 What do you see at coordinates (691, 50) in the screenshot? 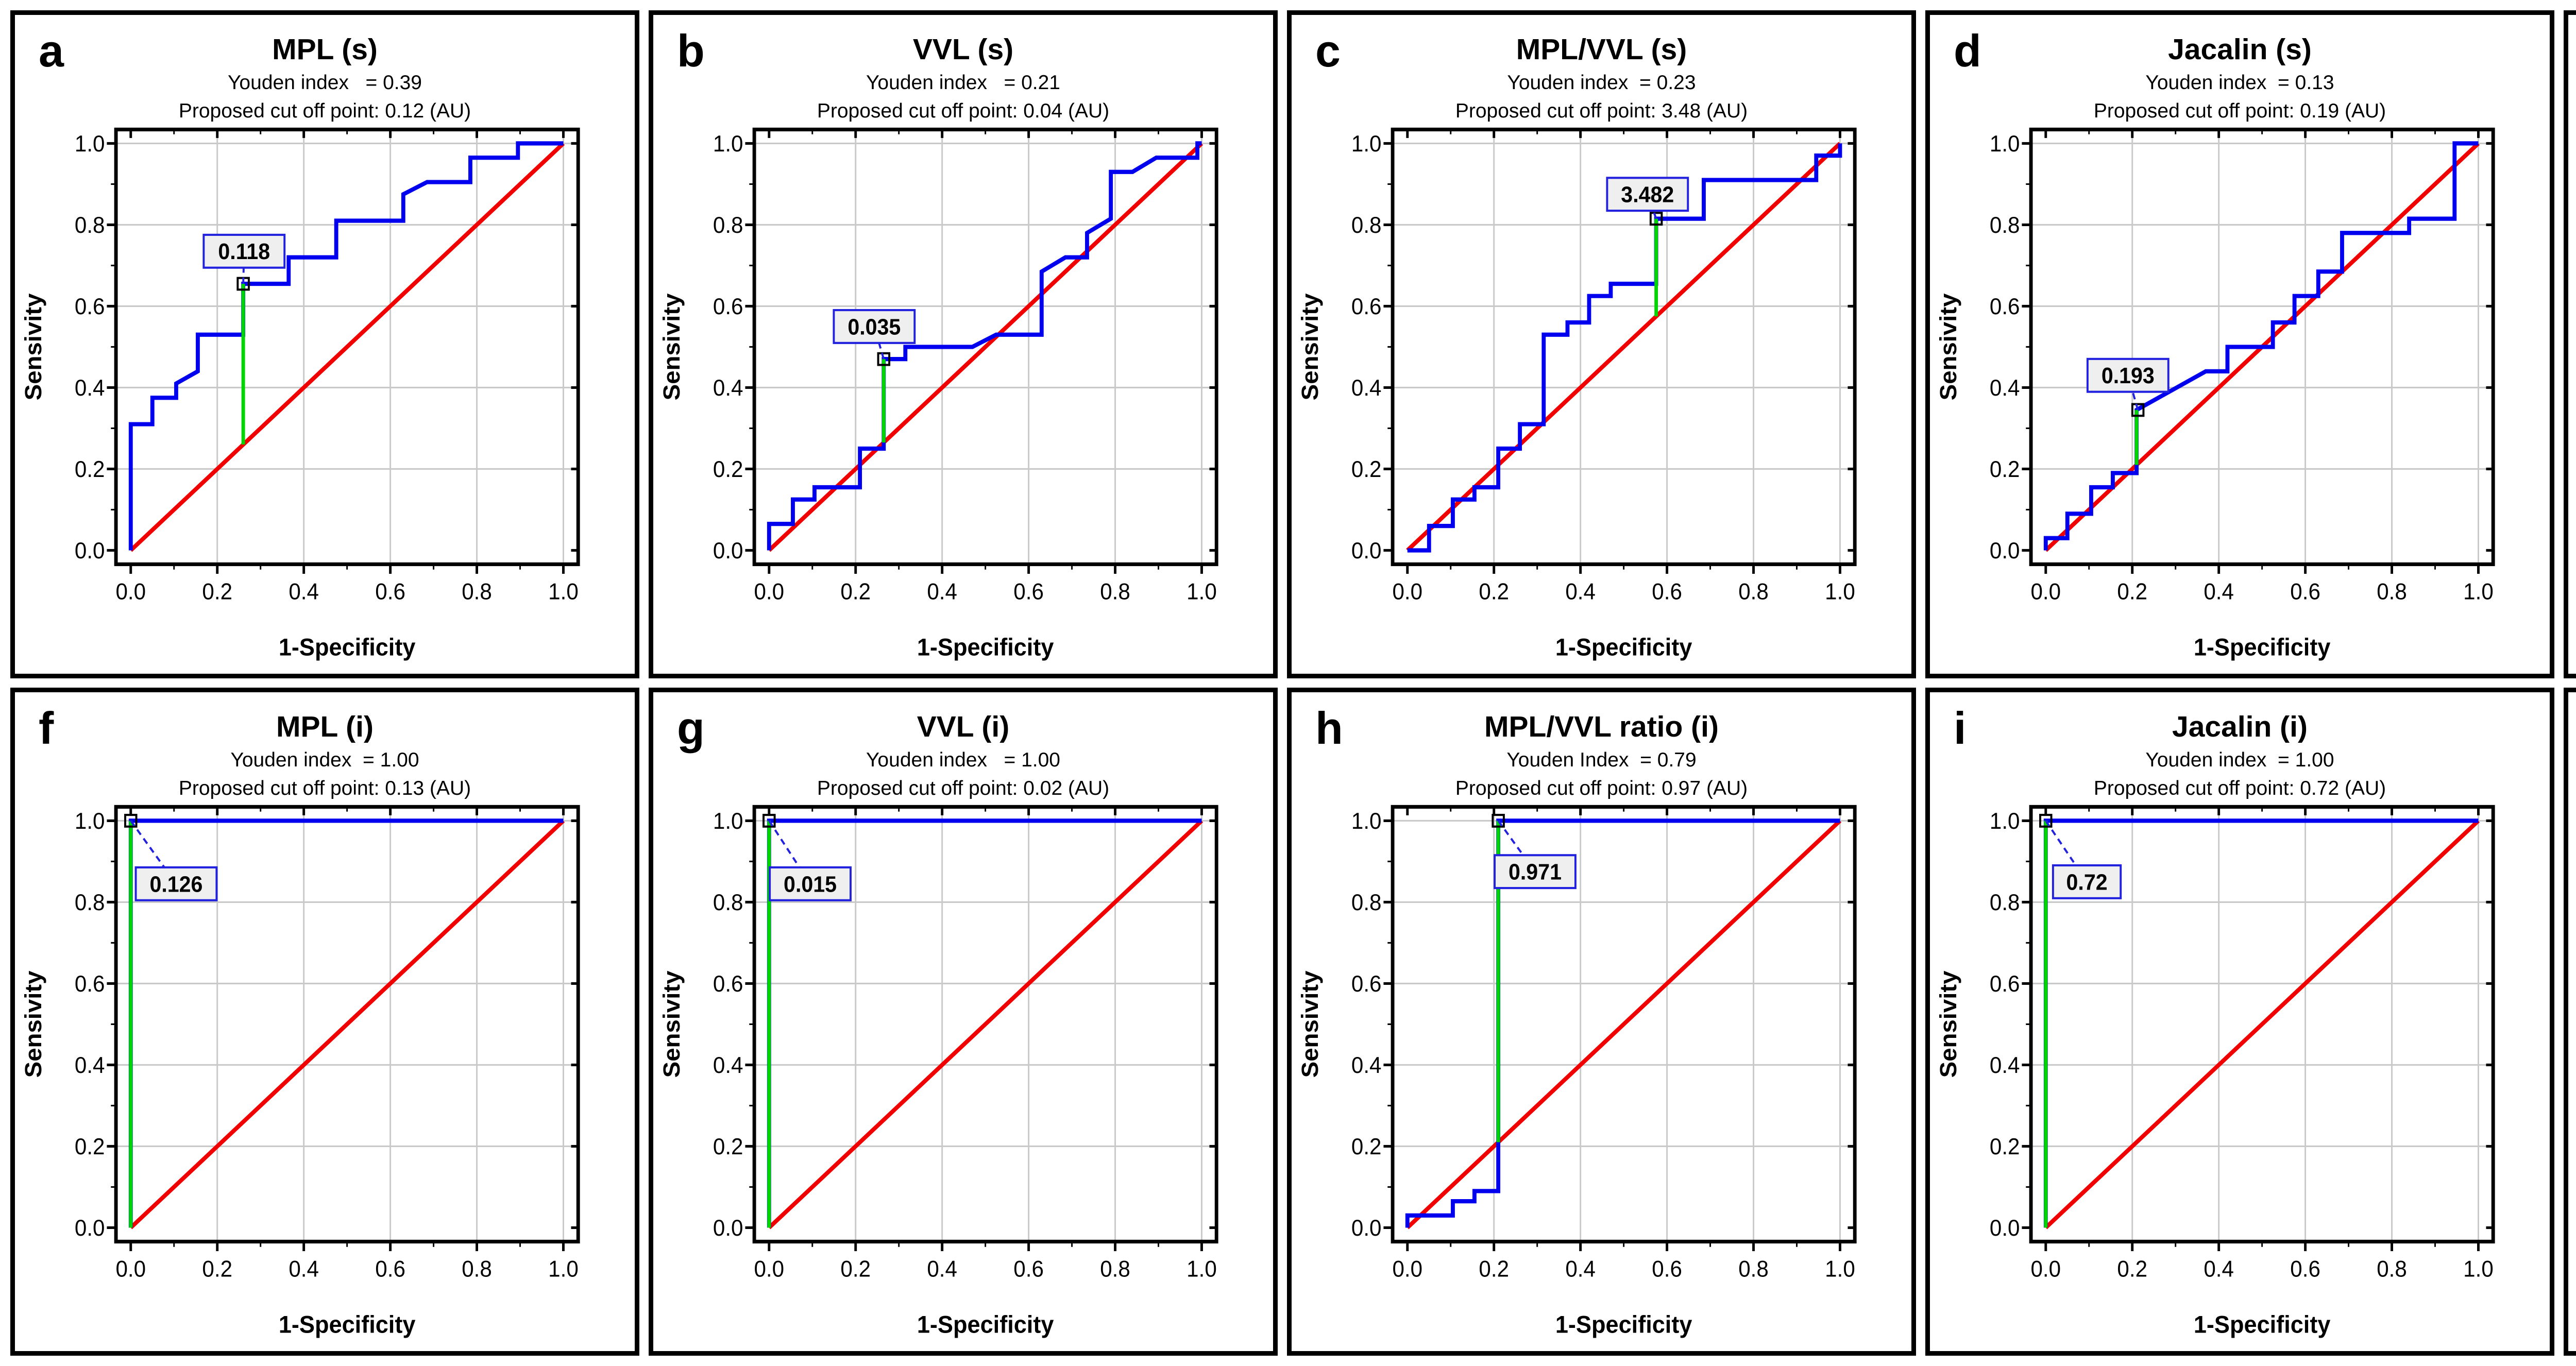
I see `panel-letter: b` at bounding box center [691, 50].